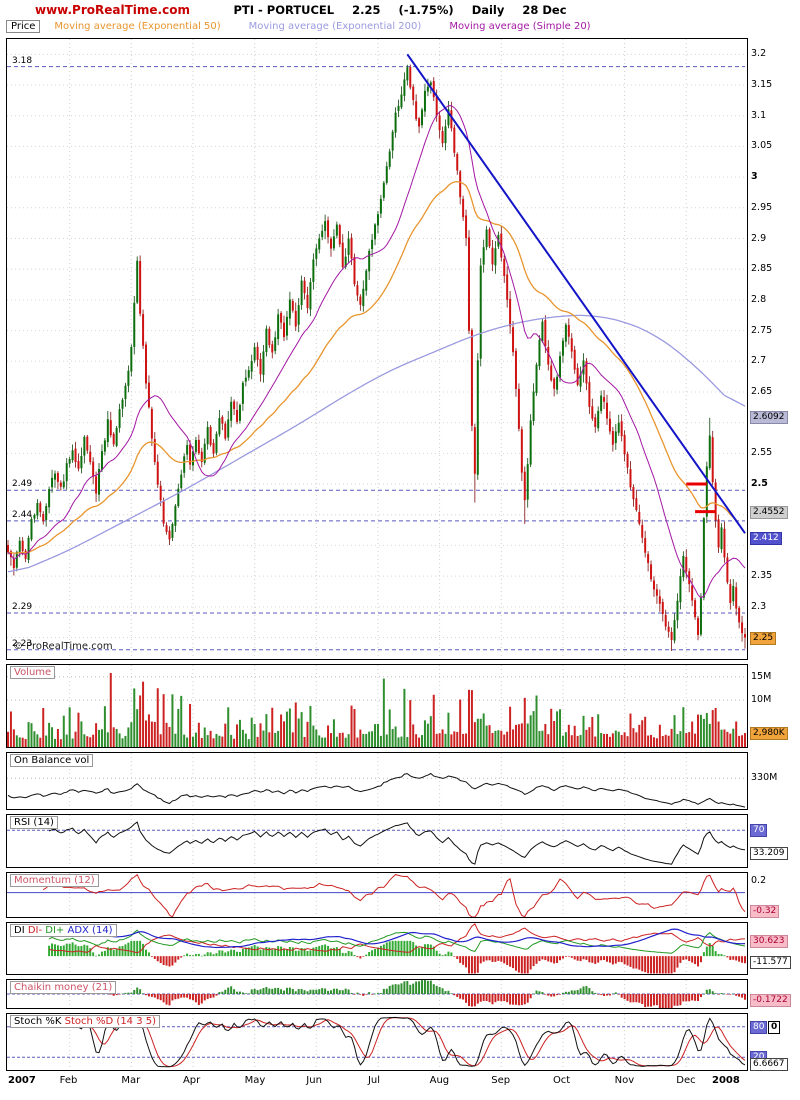 The width and height of the screenshot is (800, 1100). I want to click on price-tick-2.85: 2.85, so click(762, 269).